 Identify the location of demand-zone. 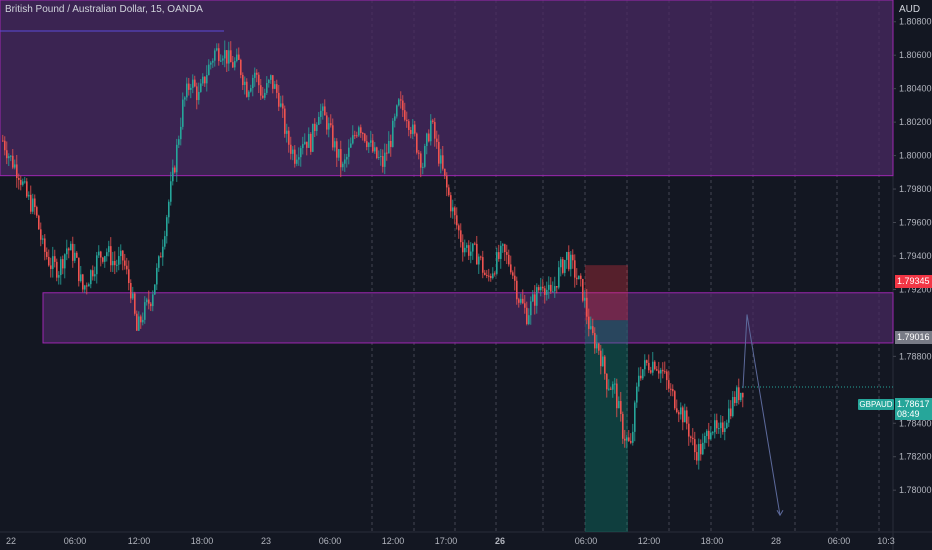
(468, 318).